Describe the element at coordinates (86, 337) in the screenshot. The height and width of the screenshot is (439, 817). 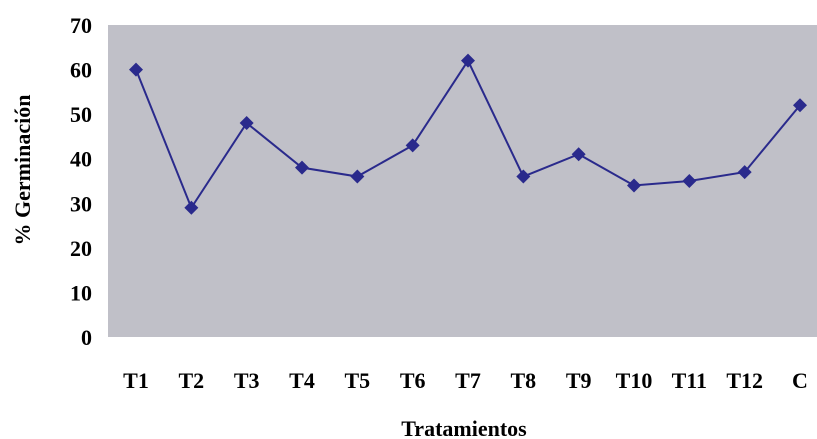
I see `y-tick-label: 0` at that location.